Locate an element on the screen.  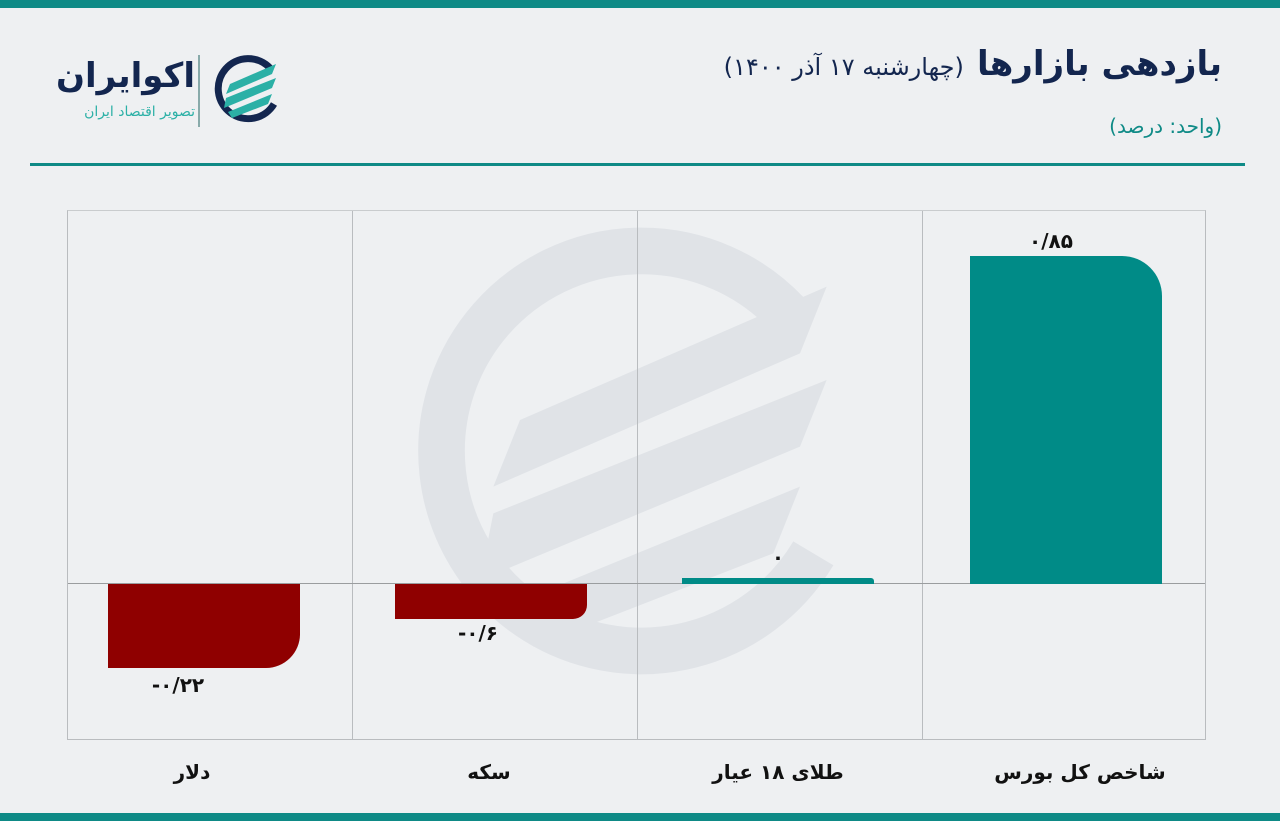
title-date: (چهارشنبه ۱۷ آذر ۱۴۰۰) is located at coordinates (843, 67).